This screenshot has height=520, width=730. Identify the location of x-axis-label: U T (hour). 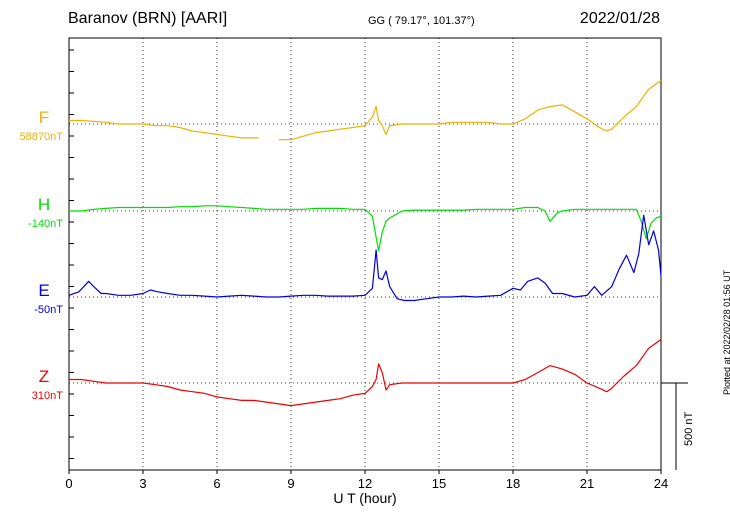
(364, 498).